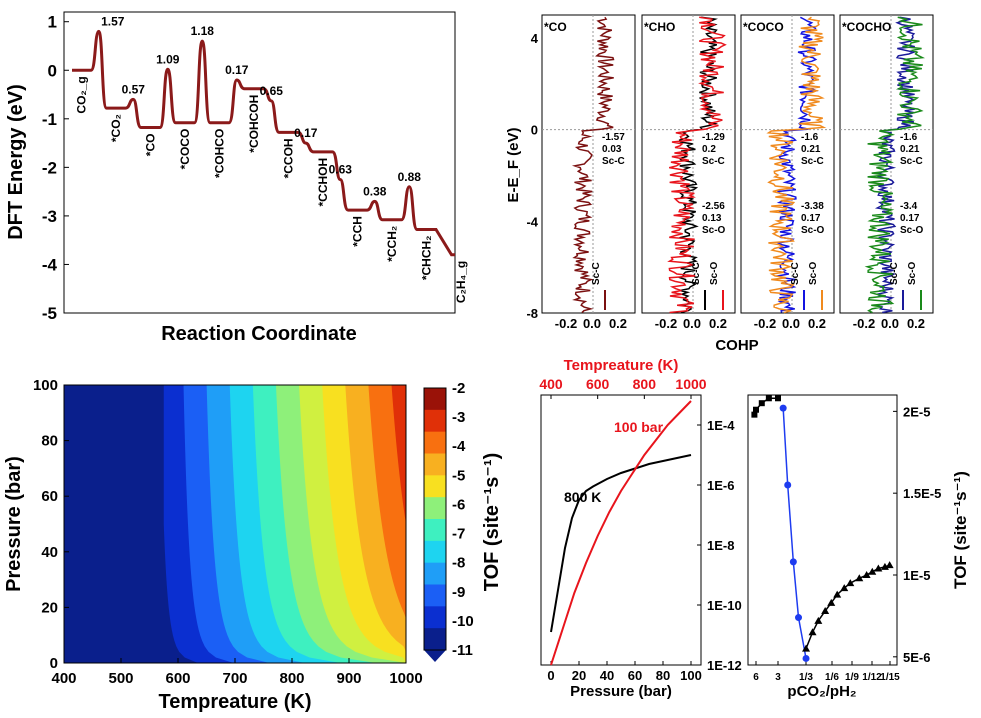  What do you see at coordinates (387, 524) in the screenshot?
I see `contour-band` at bounding box center [387, 524].